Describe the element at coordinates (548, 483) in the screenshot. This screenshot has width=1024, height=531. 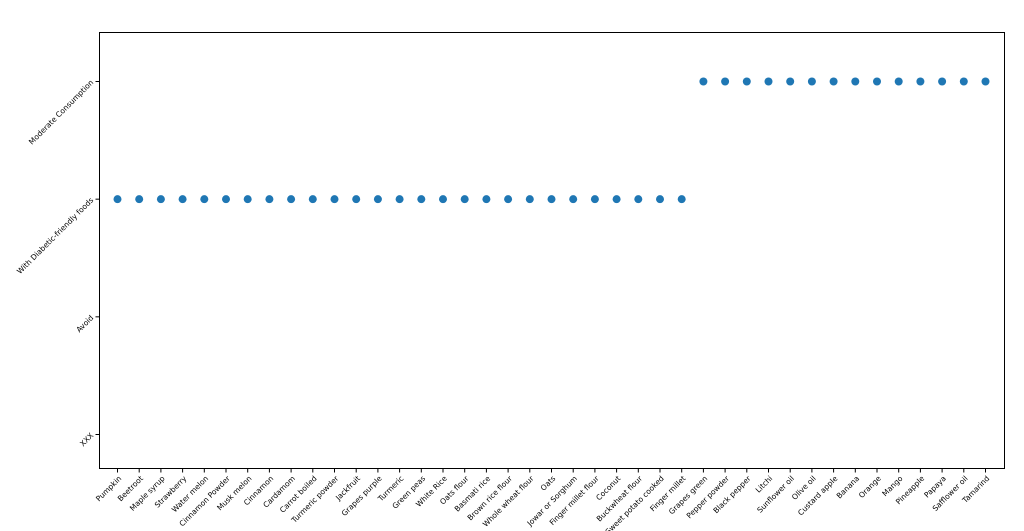
I see `x-tick-label: Oats` at that location.